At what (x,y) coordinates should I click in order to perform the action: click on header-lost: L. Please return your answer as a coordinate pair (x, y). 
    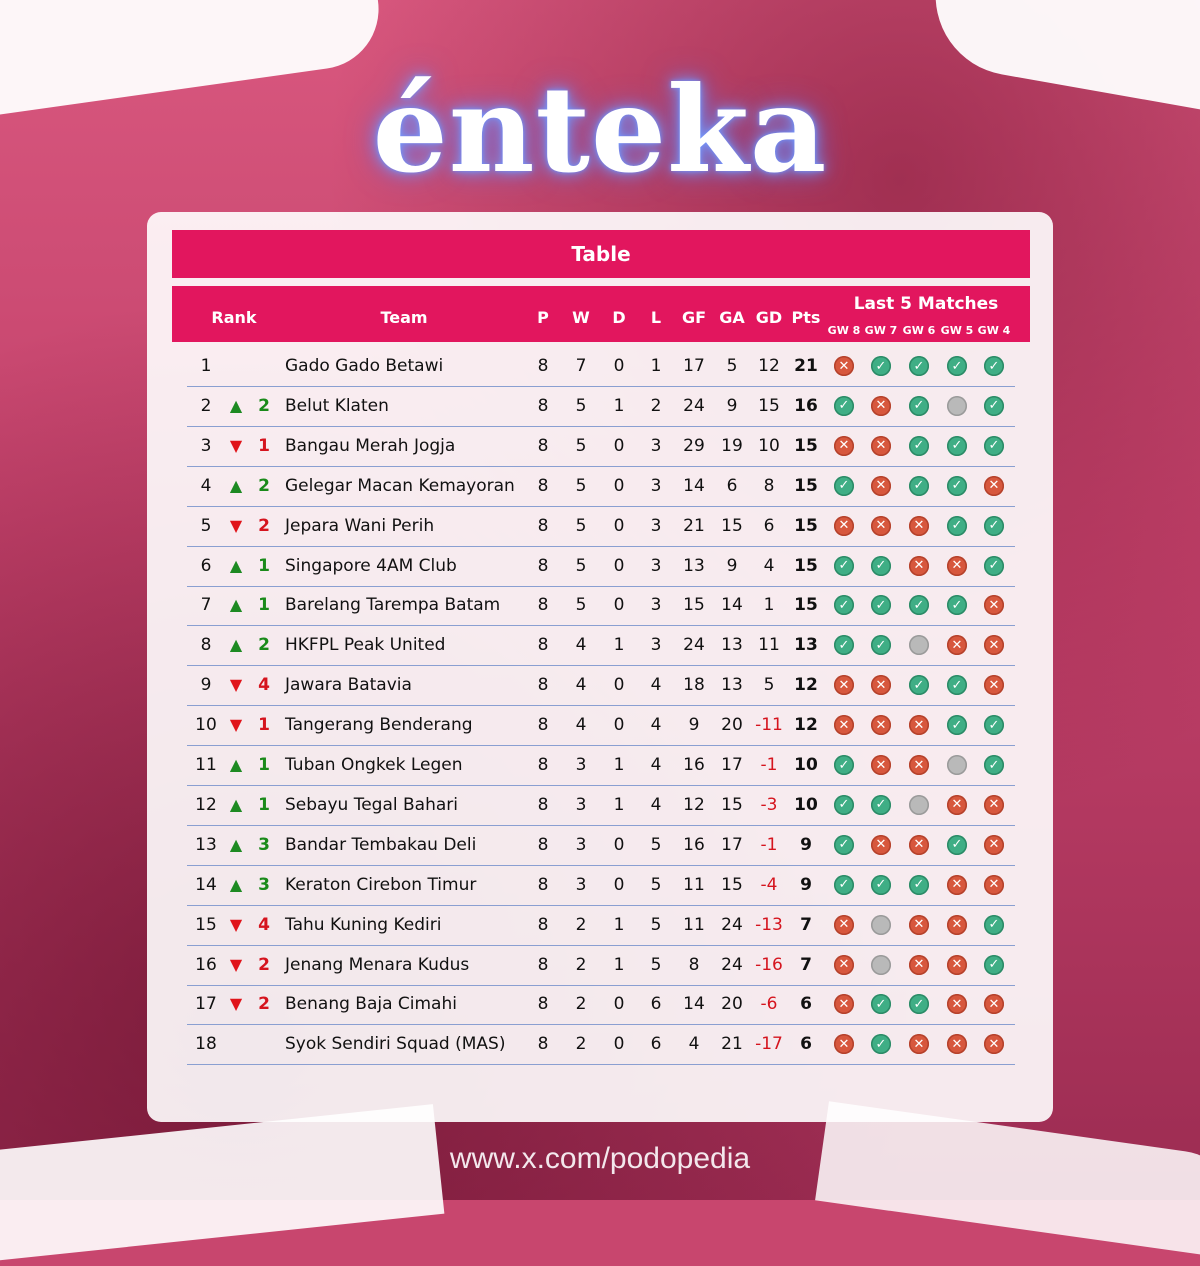
    Looking at the image, I should click on (656, 317).